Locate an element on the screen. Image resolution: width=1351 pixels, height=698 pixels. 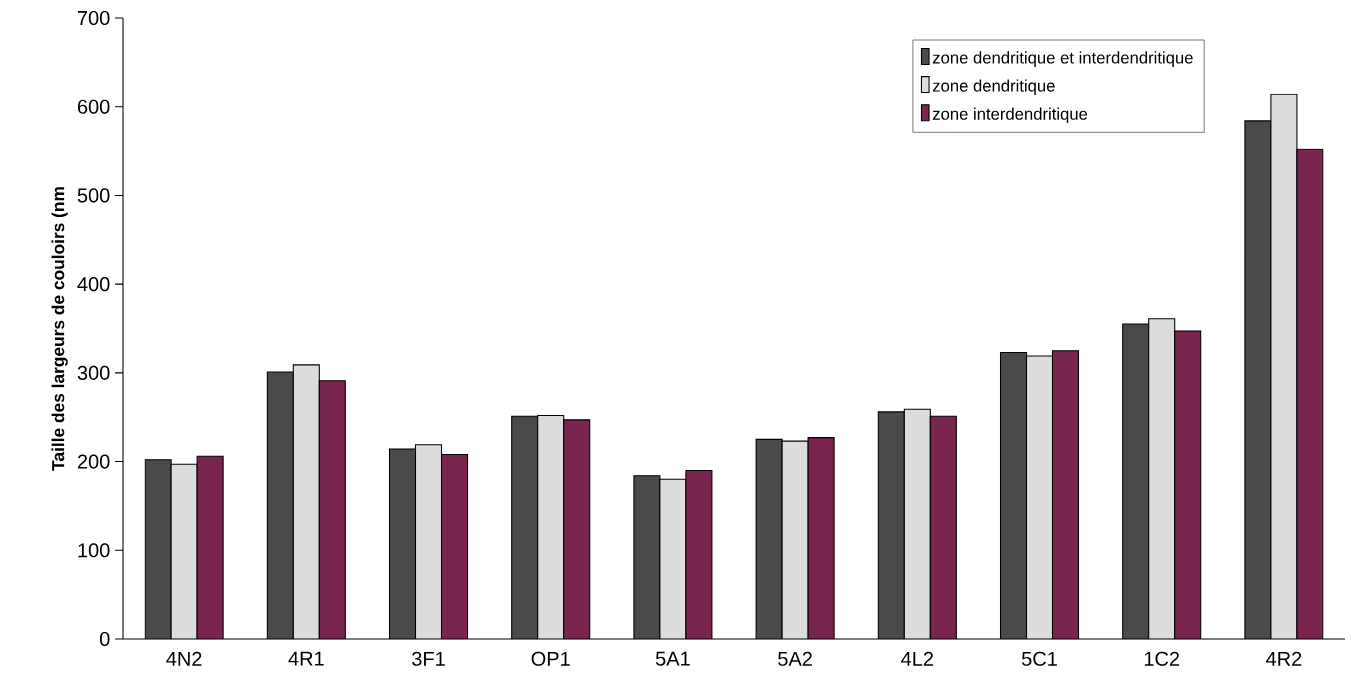
y-tick-label: 200 is located at coordinates (93, 461).